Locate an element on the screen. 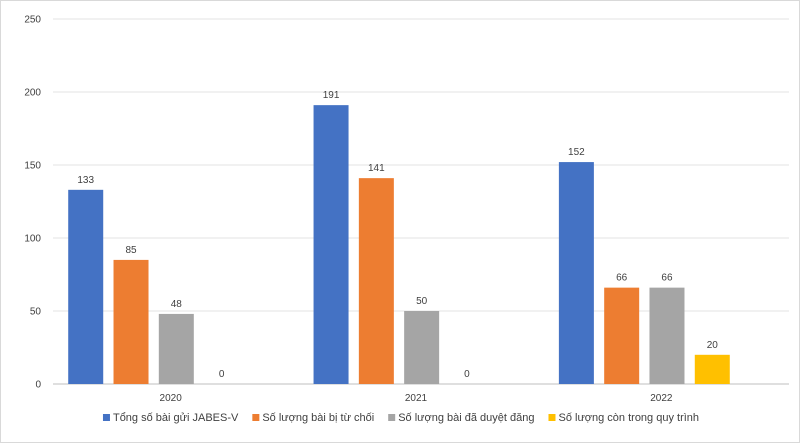  legend-label: Số lượng bài đã duyệt đăng is located at coordinates (466, 418).